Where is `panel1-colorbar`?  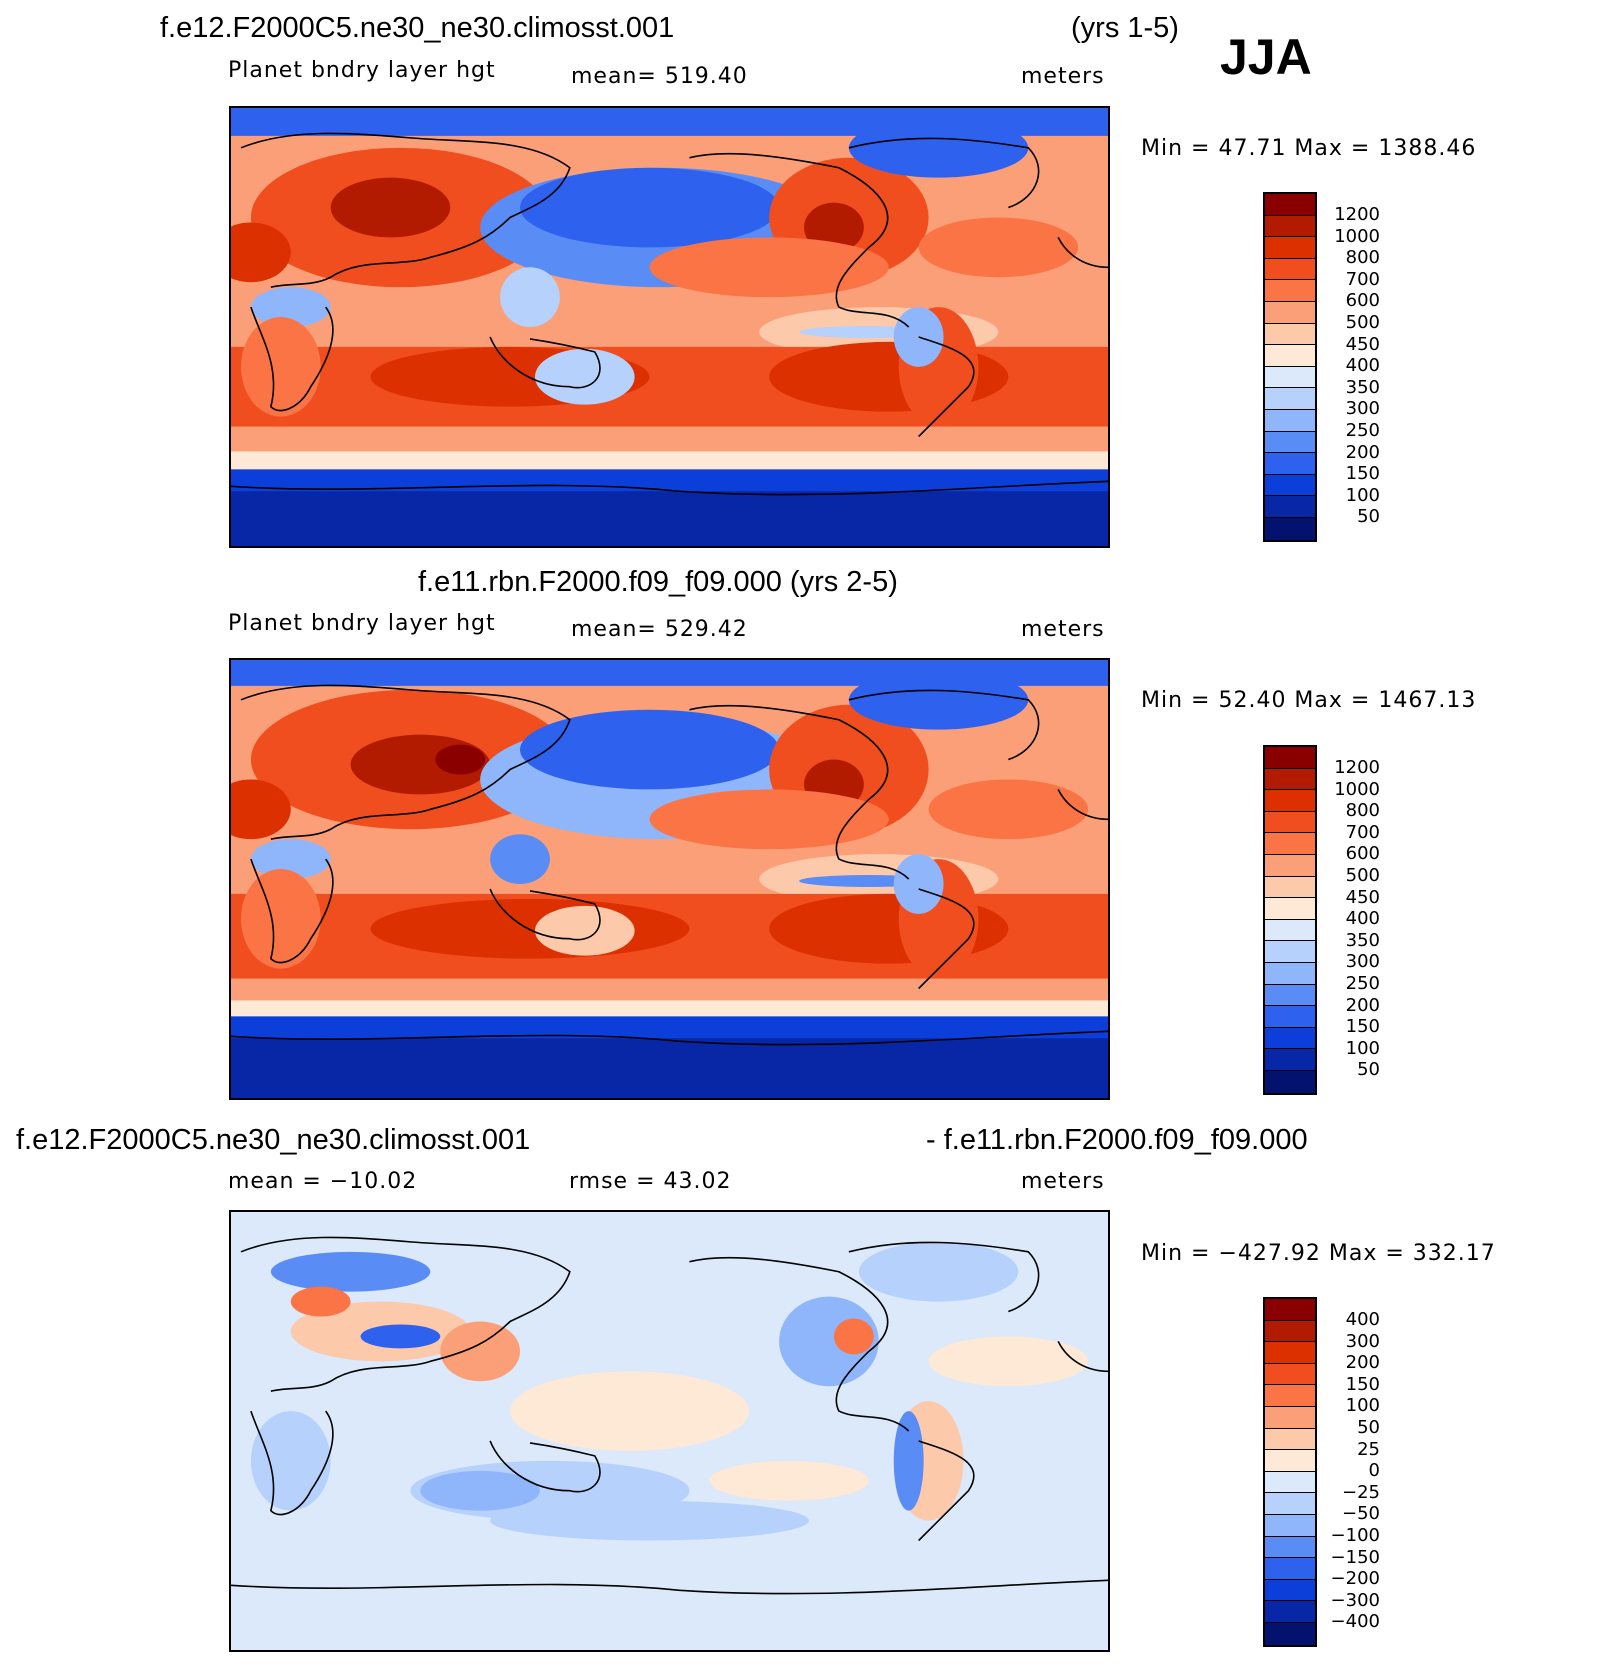 panel1-colorbar is located at coordinates (1290, 367).